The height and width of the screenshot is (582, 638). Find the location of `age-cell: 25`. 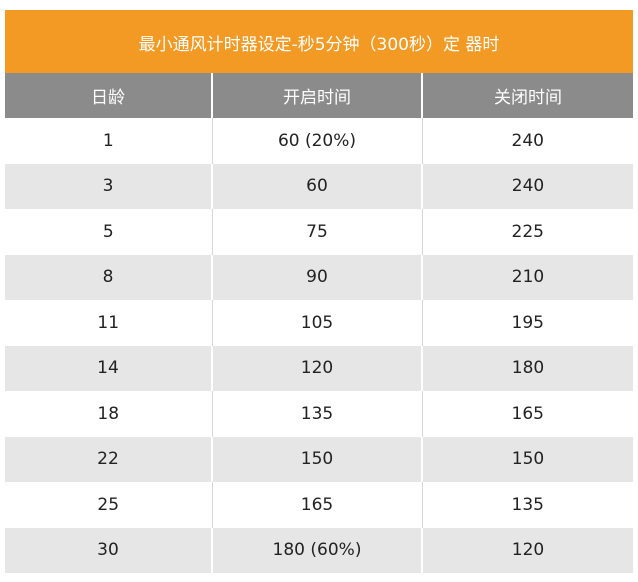

age-cell: 25 is located at coordinates (108, 505).